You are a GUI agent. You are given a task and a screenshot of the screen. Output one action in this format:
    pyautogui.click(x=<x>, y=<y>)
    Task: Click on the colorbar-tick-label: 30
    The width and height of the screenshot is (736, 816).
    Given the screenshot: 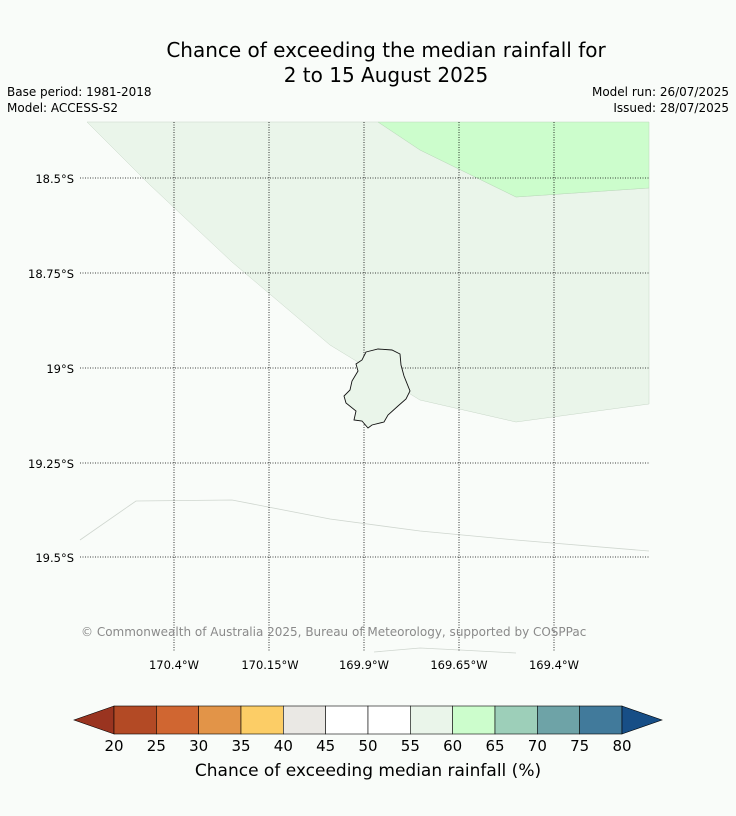 What is the action you would take?
    pyautogui.click(x=199, y=746)
    